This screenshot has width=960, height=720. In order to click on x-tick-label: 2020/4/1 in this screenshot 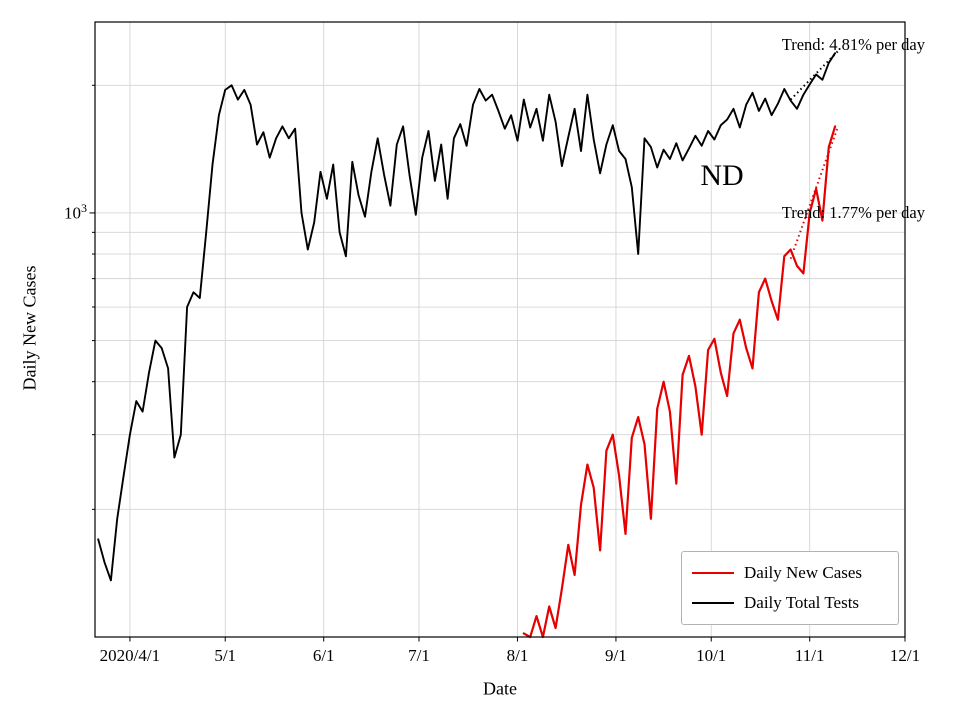, I will do `click(130, 655)`.